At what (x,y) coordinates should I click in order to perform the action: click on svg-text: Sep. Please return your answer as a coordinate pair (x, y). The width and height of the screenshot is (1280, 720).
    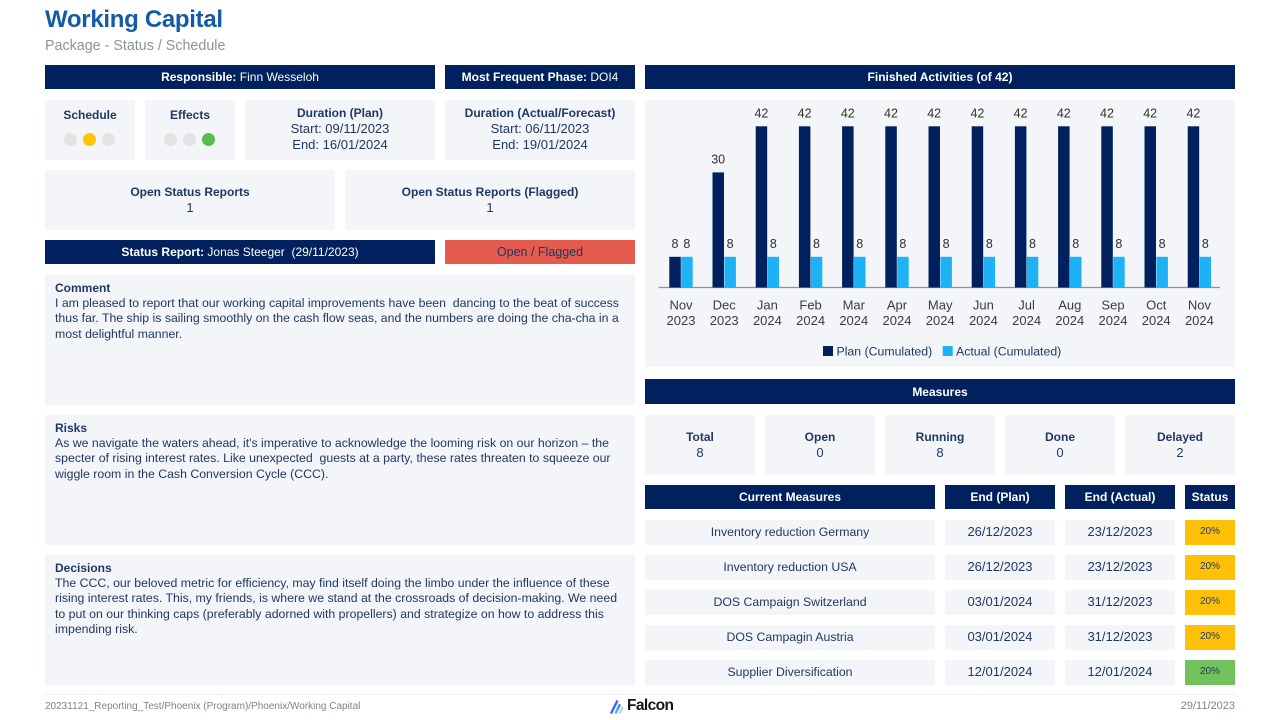
    Looking at the image, I should click on (1112, 305).